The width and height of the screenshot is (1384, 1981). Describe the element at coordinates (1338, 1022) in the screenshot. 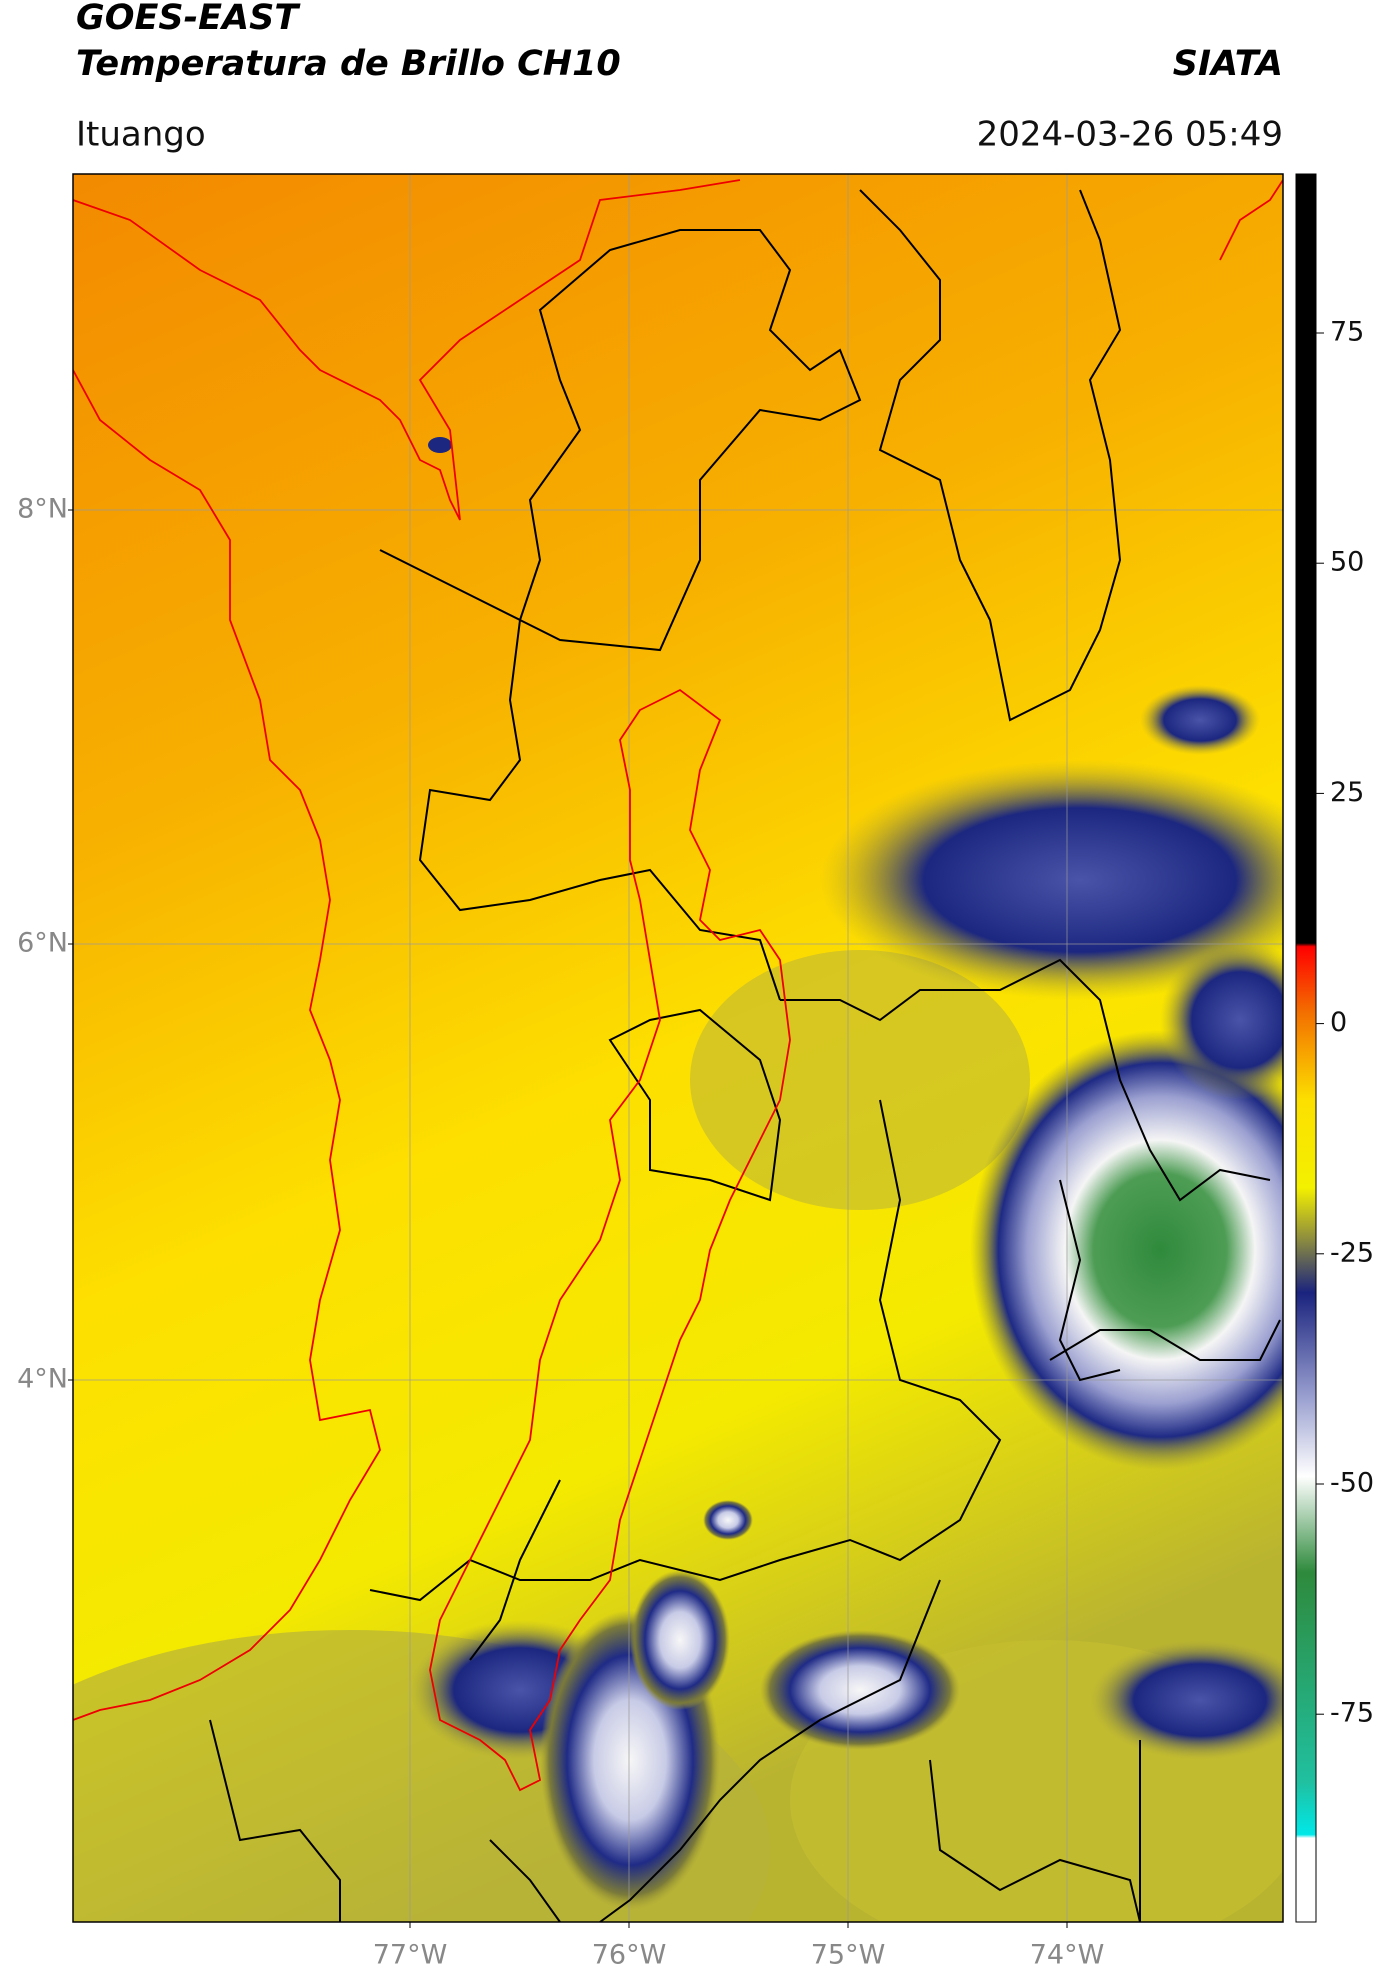

I see `colorbar-label: 0` at that location.